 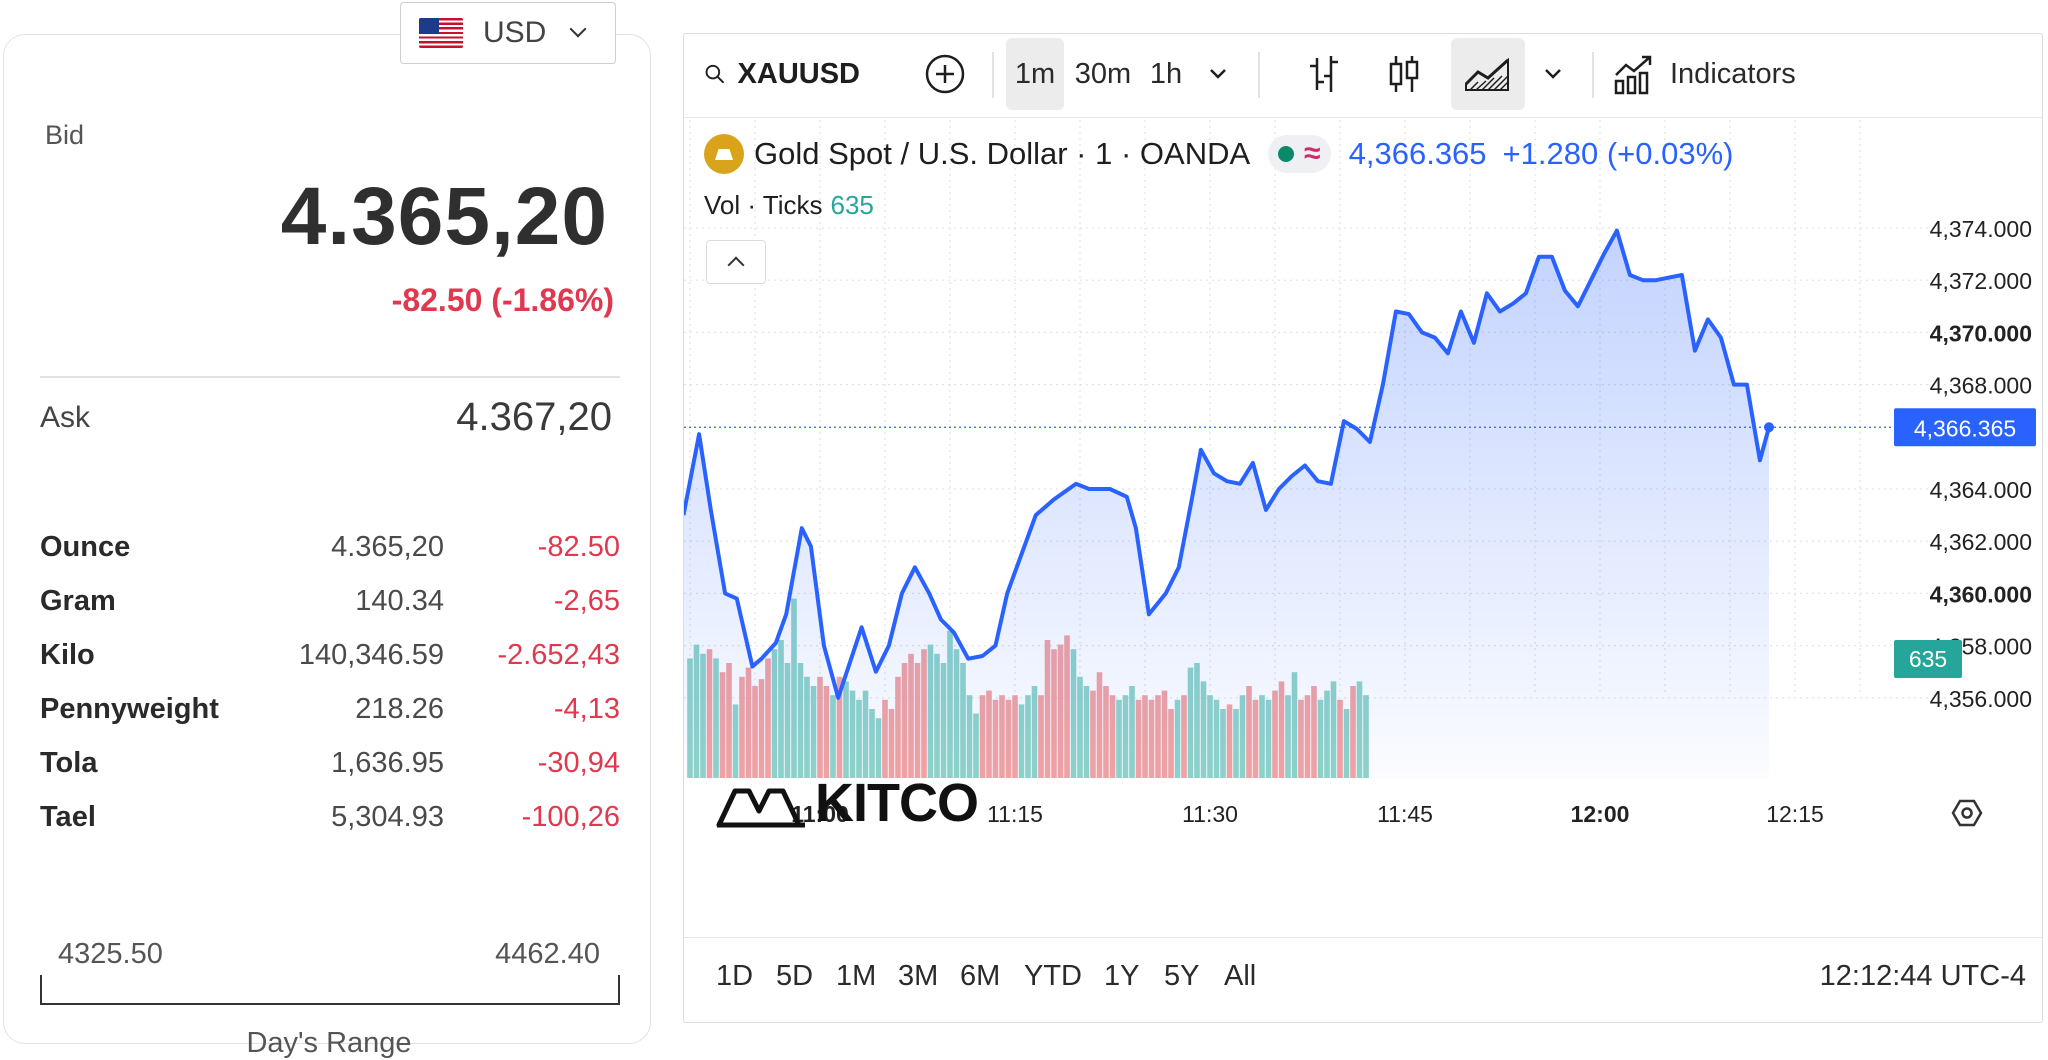 What do you see at coordinates (724, 154) in the screenshot?
I see `gold-coin-icon` at bounding box center [724, 154].